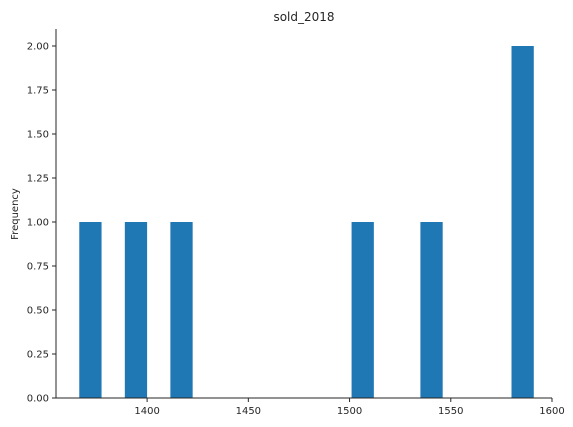 Image resolution: width=573 pixels, height=427 pixels. I want to click on y-tick-label: 2.00, so click(38, 47).